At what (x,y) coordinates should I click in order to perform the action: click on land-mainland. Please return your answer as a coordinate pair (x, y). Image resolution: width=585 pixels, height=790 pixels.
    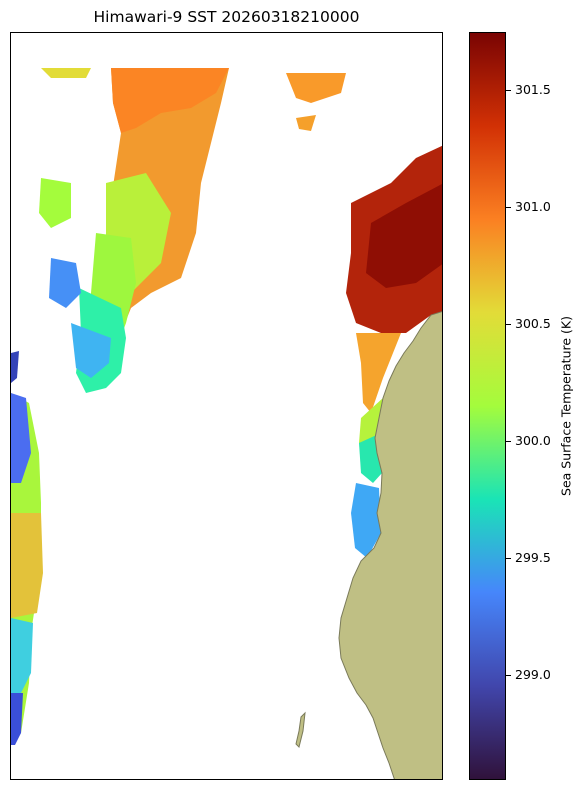
    Looking at the image, I should click on (390, 545).